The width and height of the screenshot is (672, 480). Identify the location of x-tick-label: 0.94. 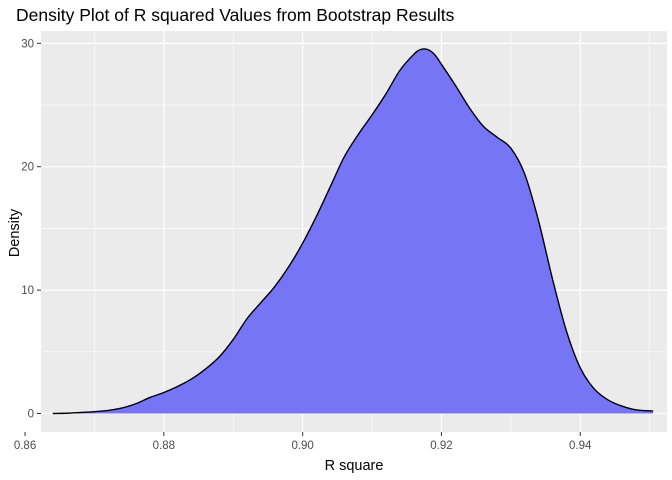
(580, 446).